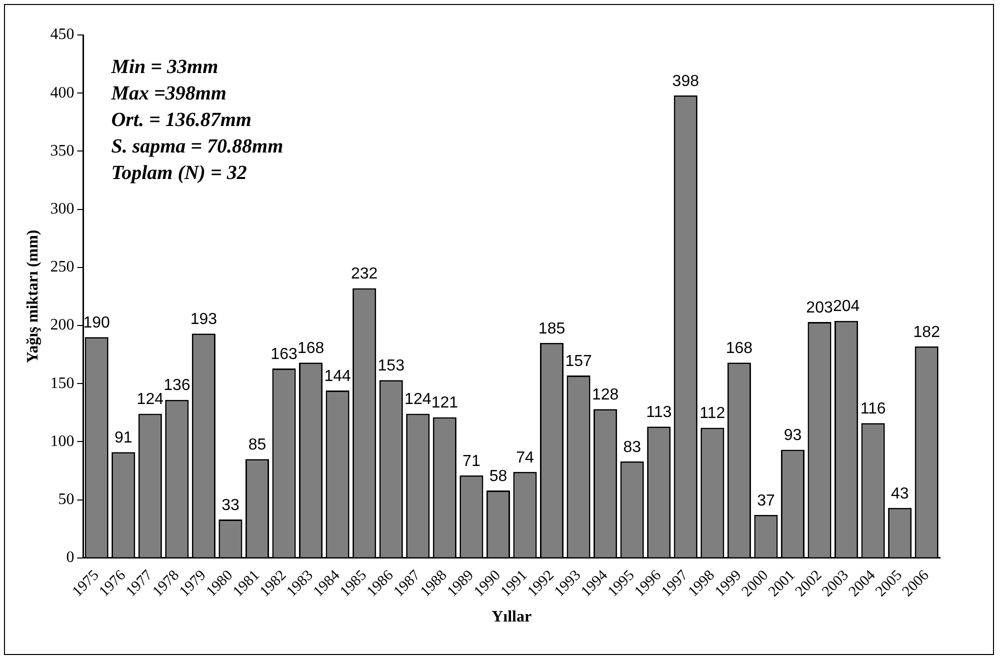 The width and height of the screenshot is (1000, 661). What do you see at coordinates (33, 297) in the screenshot?
I see `y-axis-title: Yağış miktarı (mm)` at bounding box center [33, 297].